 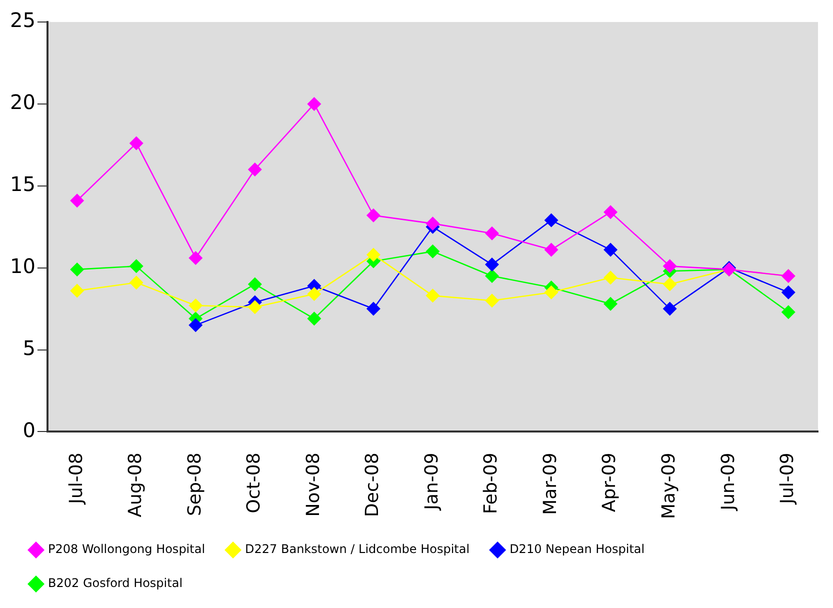 I want to click on legend-label: D227 Bankstown / Lidcombe Hospital, so click(x=357, y=549).